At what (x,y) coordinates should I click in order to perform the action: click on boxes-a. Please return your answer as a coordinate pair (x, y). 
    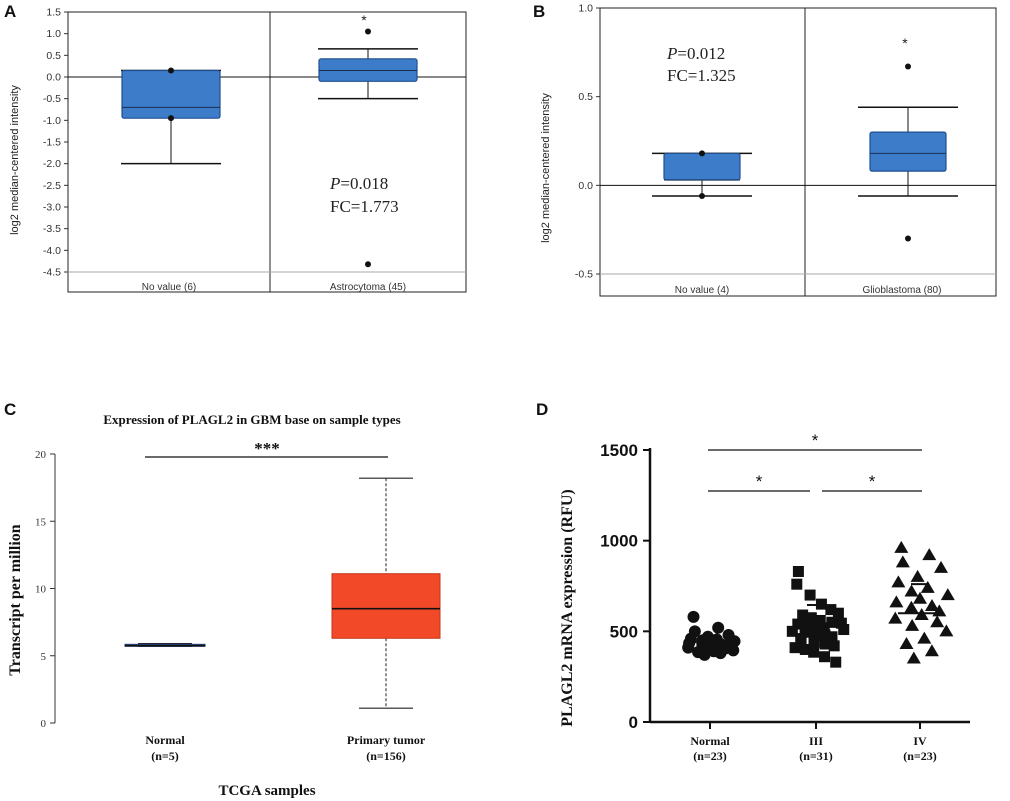
    Looking at the image, I should click on (269, 148).